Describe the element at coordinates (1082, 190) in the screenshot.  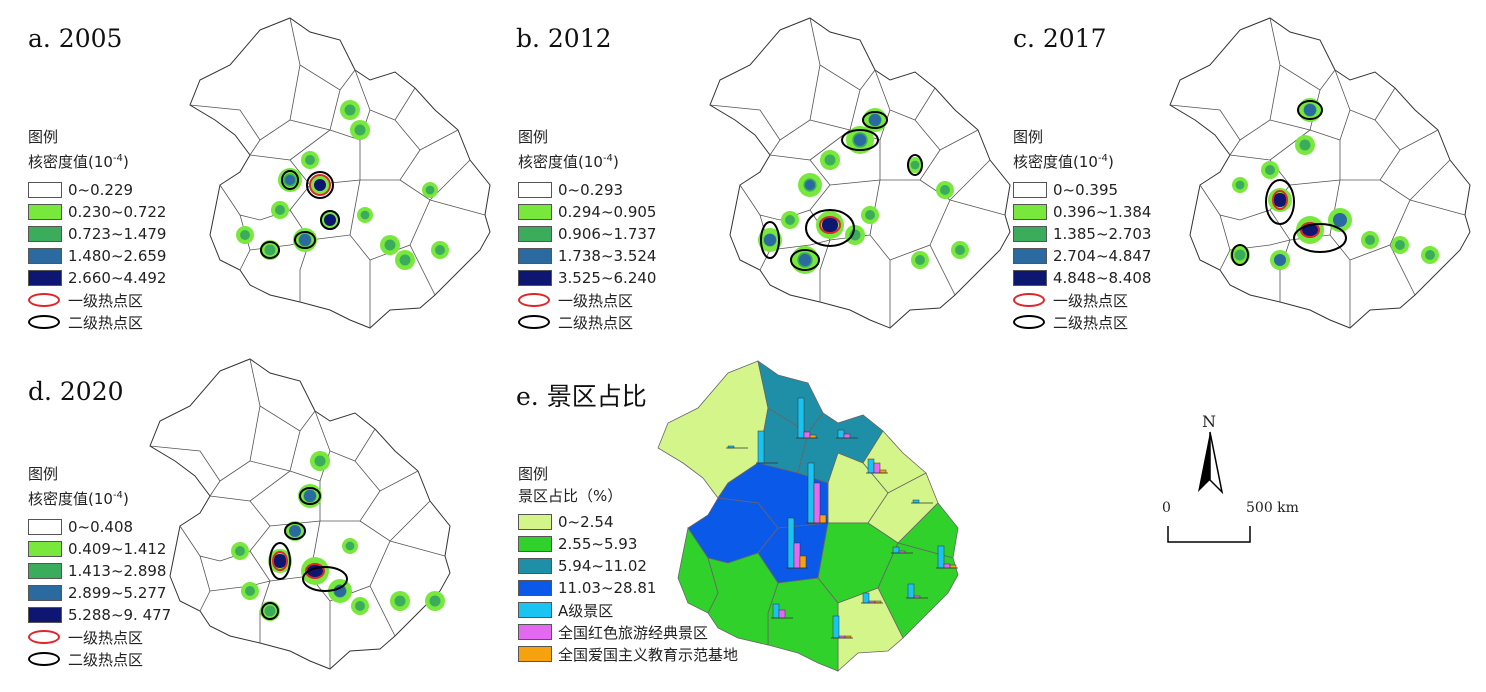
I see `legend-class-1: 0~0.395` at that location.